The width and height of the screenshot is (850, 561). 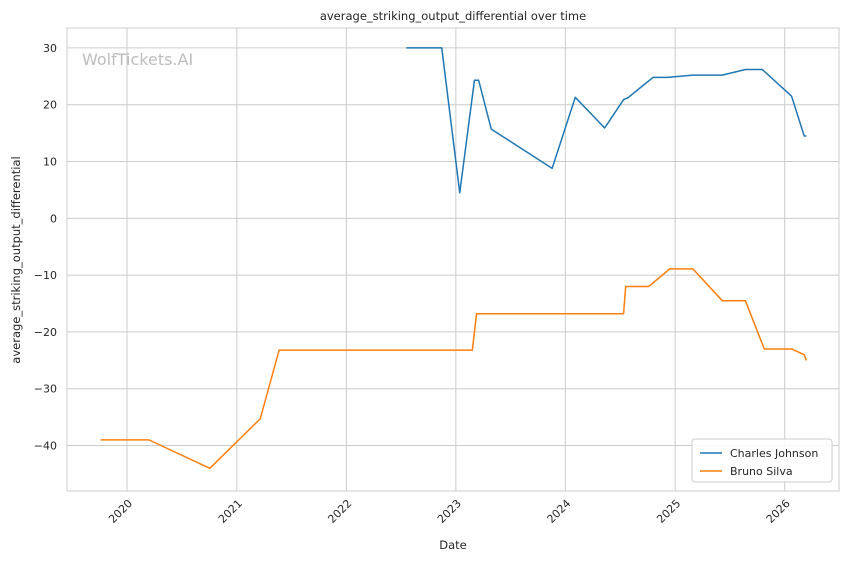 What do you see at coordinates (45, 389) in the screenshot?
I see `y-tick-label: −30` at bounding box center [45, 389].